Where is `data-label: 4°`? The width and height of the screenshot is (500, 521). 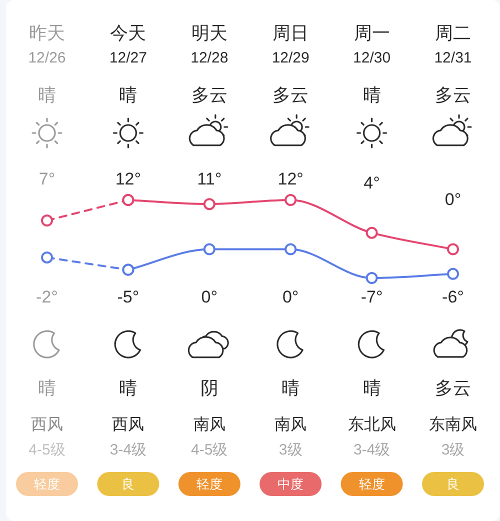 data-label: 4° is located at coordinates (372, 182).